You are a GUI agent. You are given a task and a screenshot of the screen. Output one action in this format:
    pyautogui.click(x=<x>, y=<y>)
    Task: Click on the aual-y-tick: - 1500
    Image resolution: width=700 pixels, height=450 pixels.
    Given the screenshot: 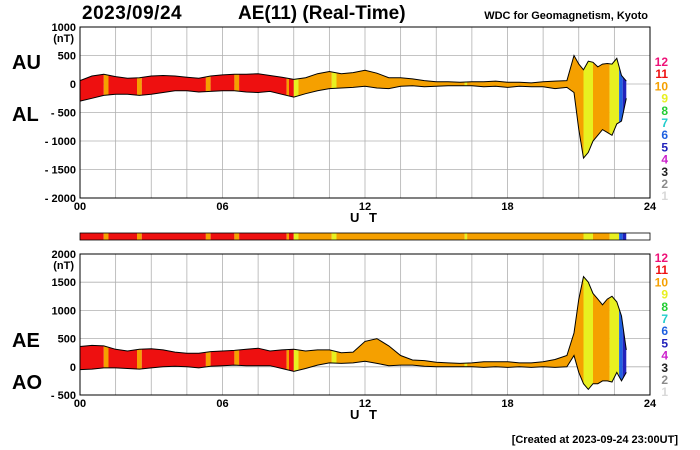 What is the action you would take?
    pyautogui.click(x=60, y=171)
    